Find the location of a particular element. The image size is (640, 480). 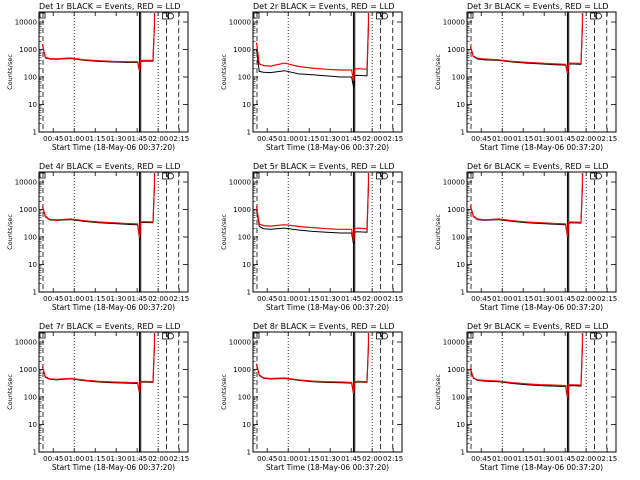

panel-title: Det 2r BLACK = Events, RED = LLD is located at coordinates (324, 6).